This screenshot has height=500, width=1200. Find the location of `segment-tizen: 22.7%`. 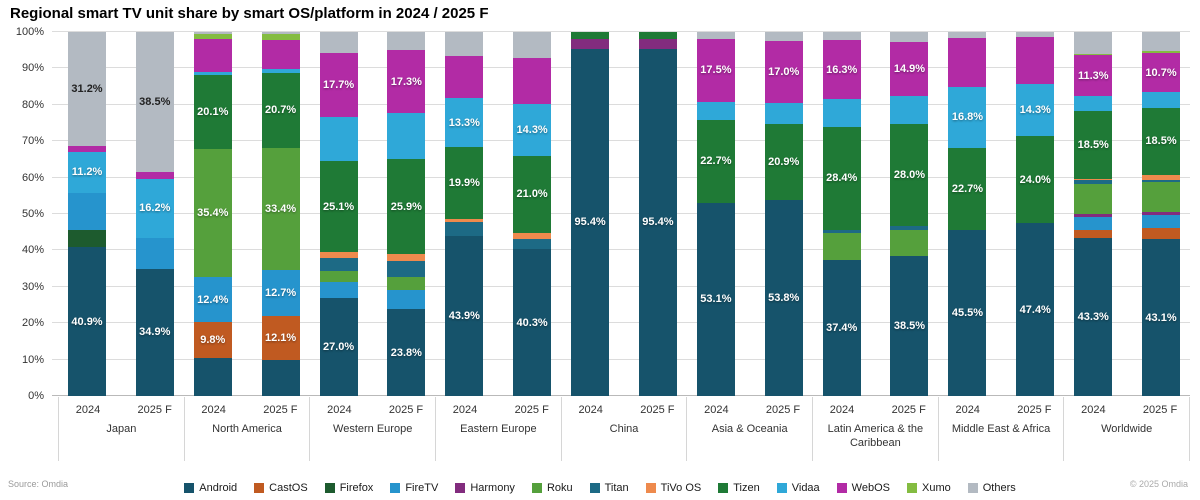

segment-tizen: 22.7% is located at coordinates (967, 189).